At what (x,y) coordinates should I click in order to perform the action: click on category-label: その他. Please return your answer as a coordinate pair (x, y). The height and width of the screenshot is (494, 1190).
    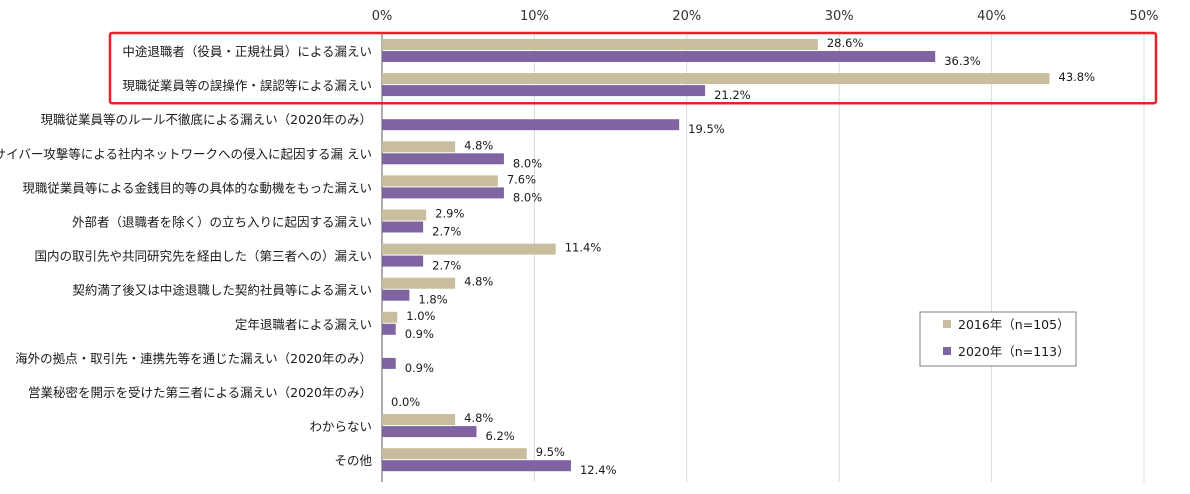
    Looking at the image, I should click on (353, 460).